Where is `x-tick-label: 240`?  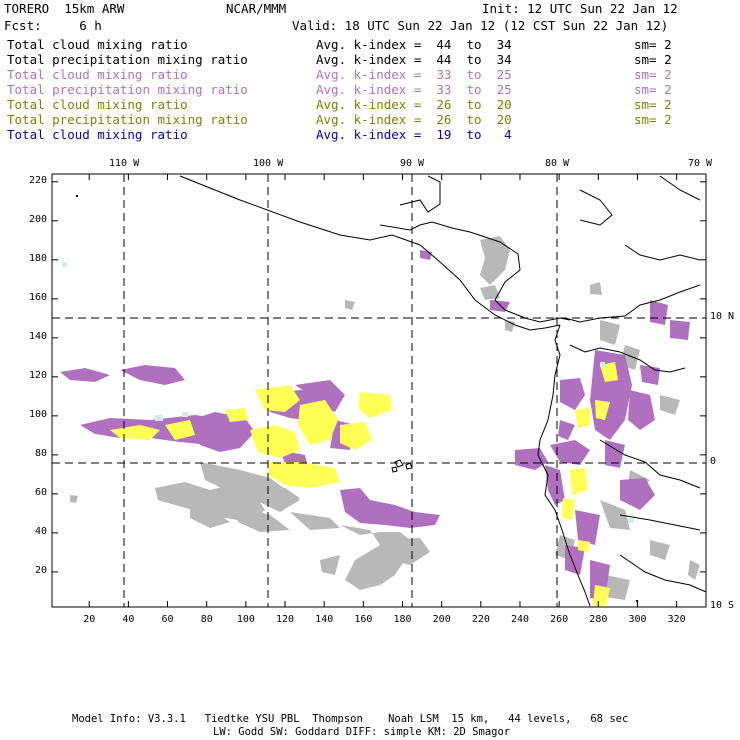
x-tick-label: 240 is located at coordinates (520, 619).